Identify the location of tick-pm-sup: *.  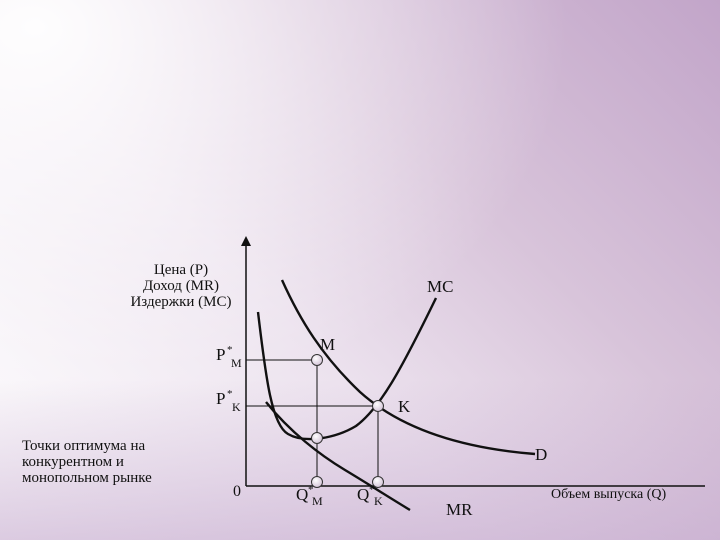
(230, 350).